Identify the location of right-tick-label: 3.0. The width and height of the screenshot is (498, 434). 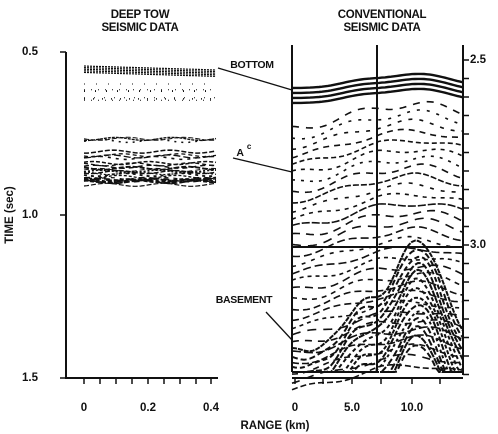
(478, 245).